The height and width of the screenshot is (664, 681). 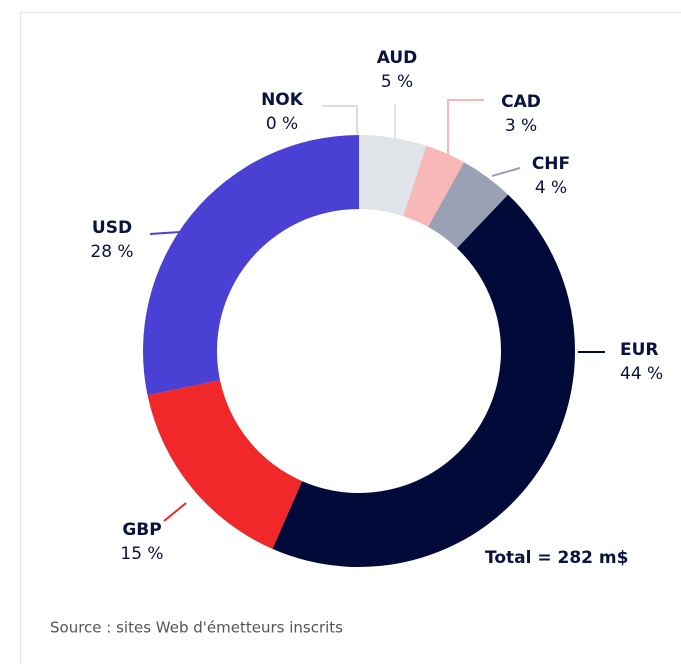 I want to click on value-label: 28 %, so click(x=111, y=252).